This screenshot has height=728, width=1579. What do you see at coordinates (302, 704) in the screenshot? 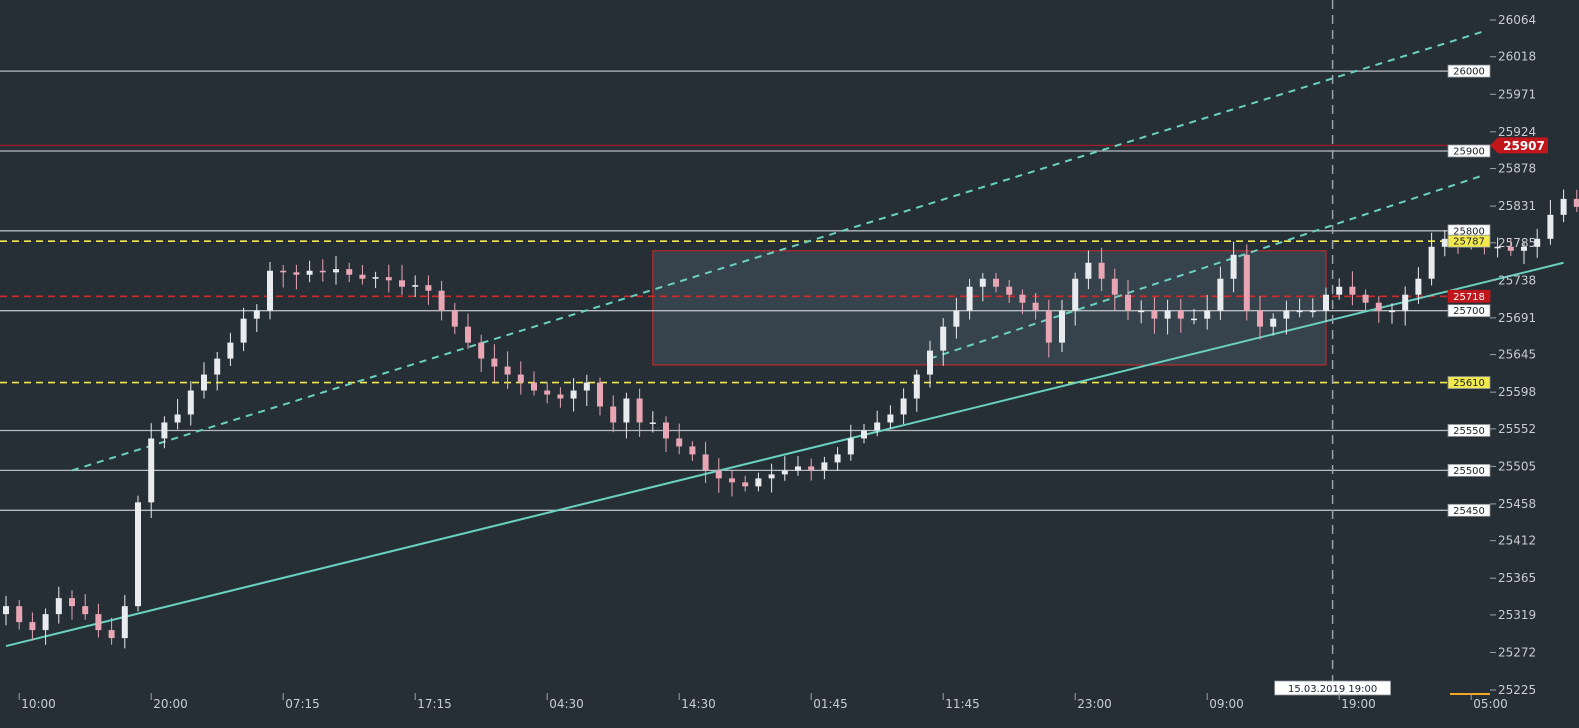
I see `time-tick-label: 07:15` at bounding box center [302, 704].